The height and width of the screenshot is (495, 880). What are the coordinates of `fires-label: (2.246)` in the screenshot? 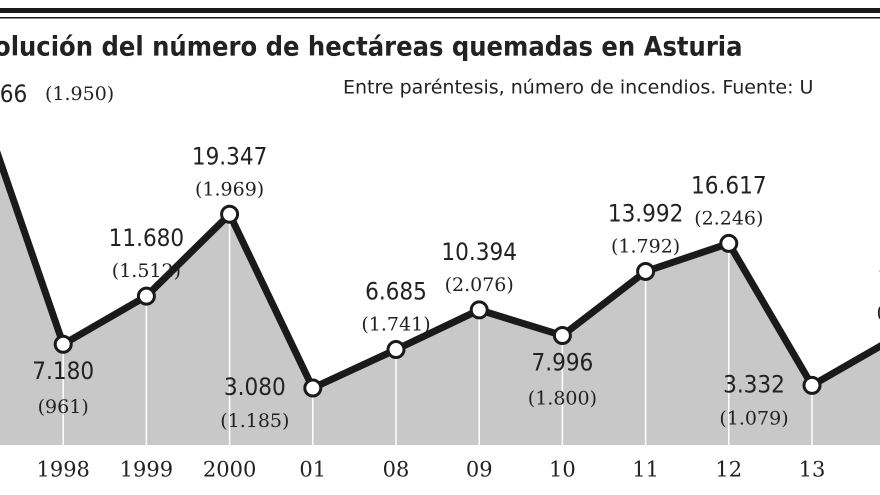 It's located at (728, 218).